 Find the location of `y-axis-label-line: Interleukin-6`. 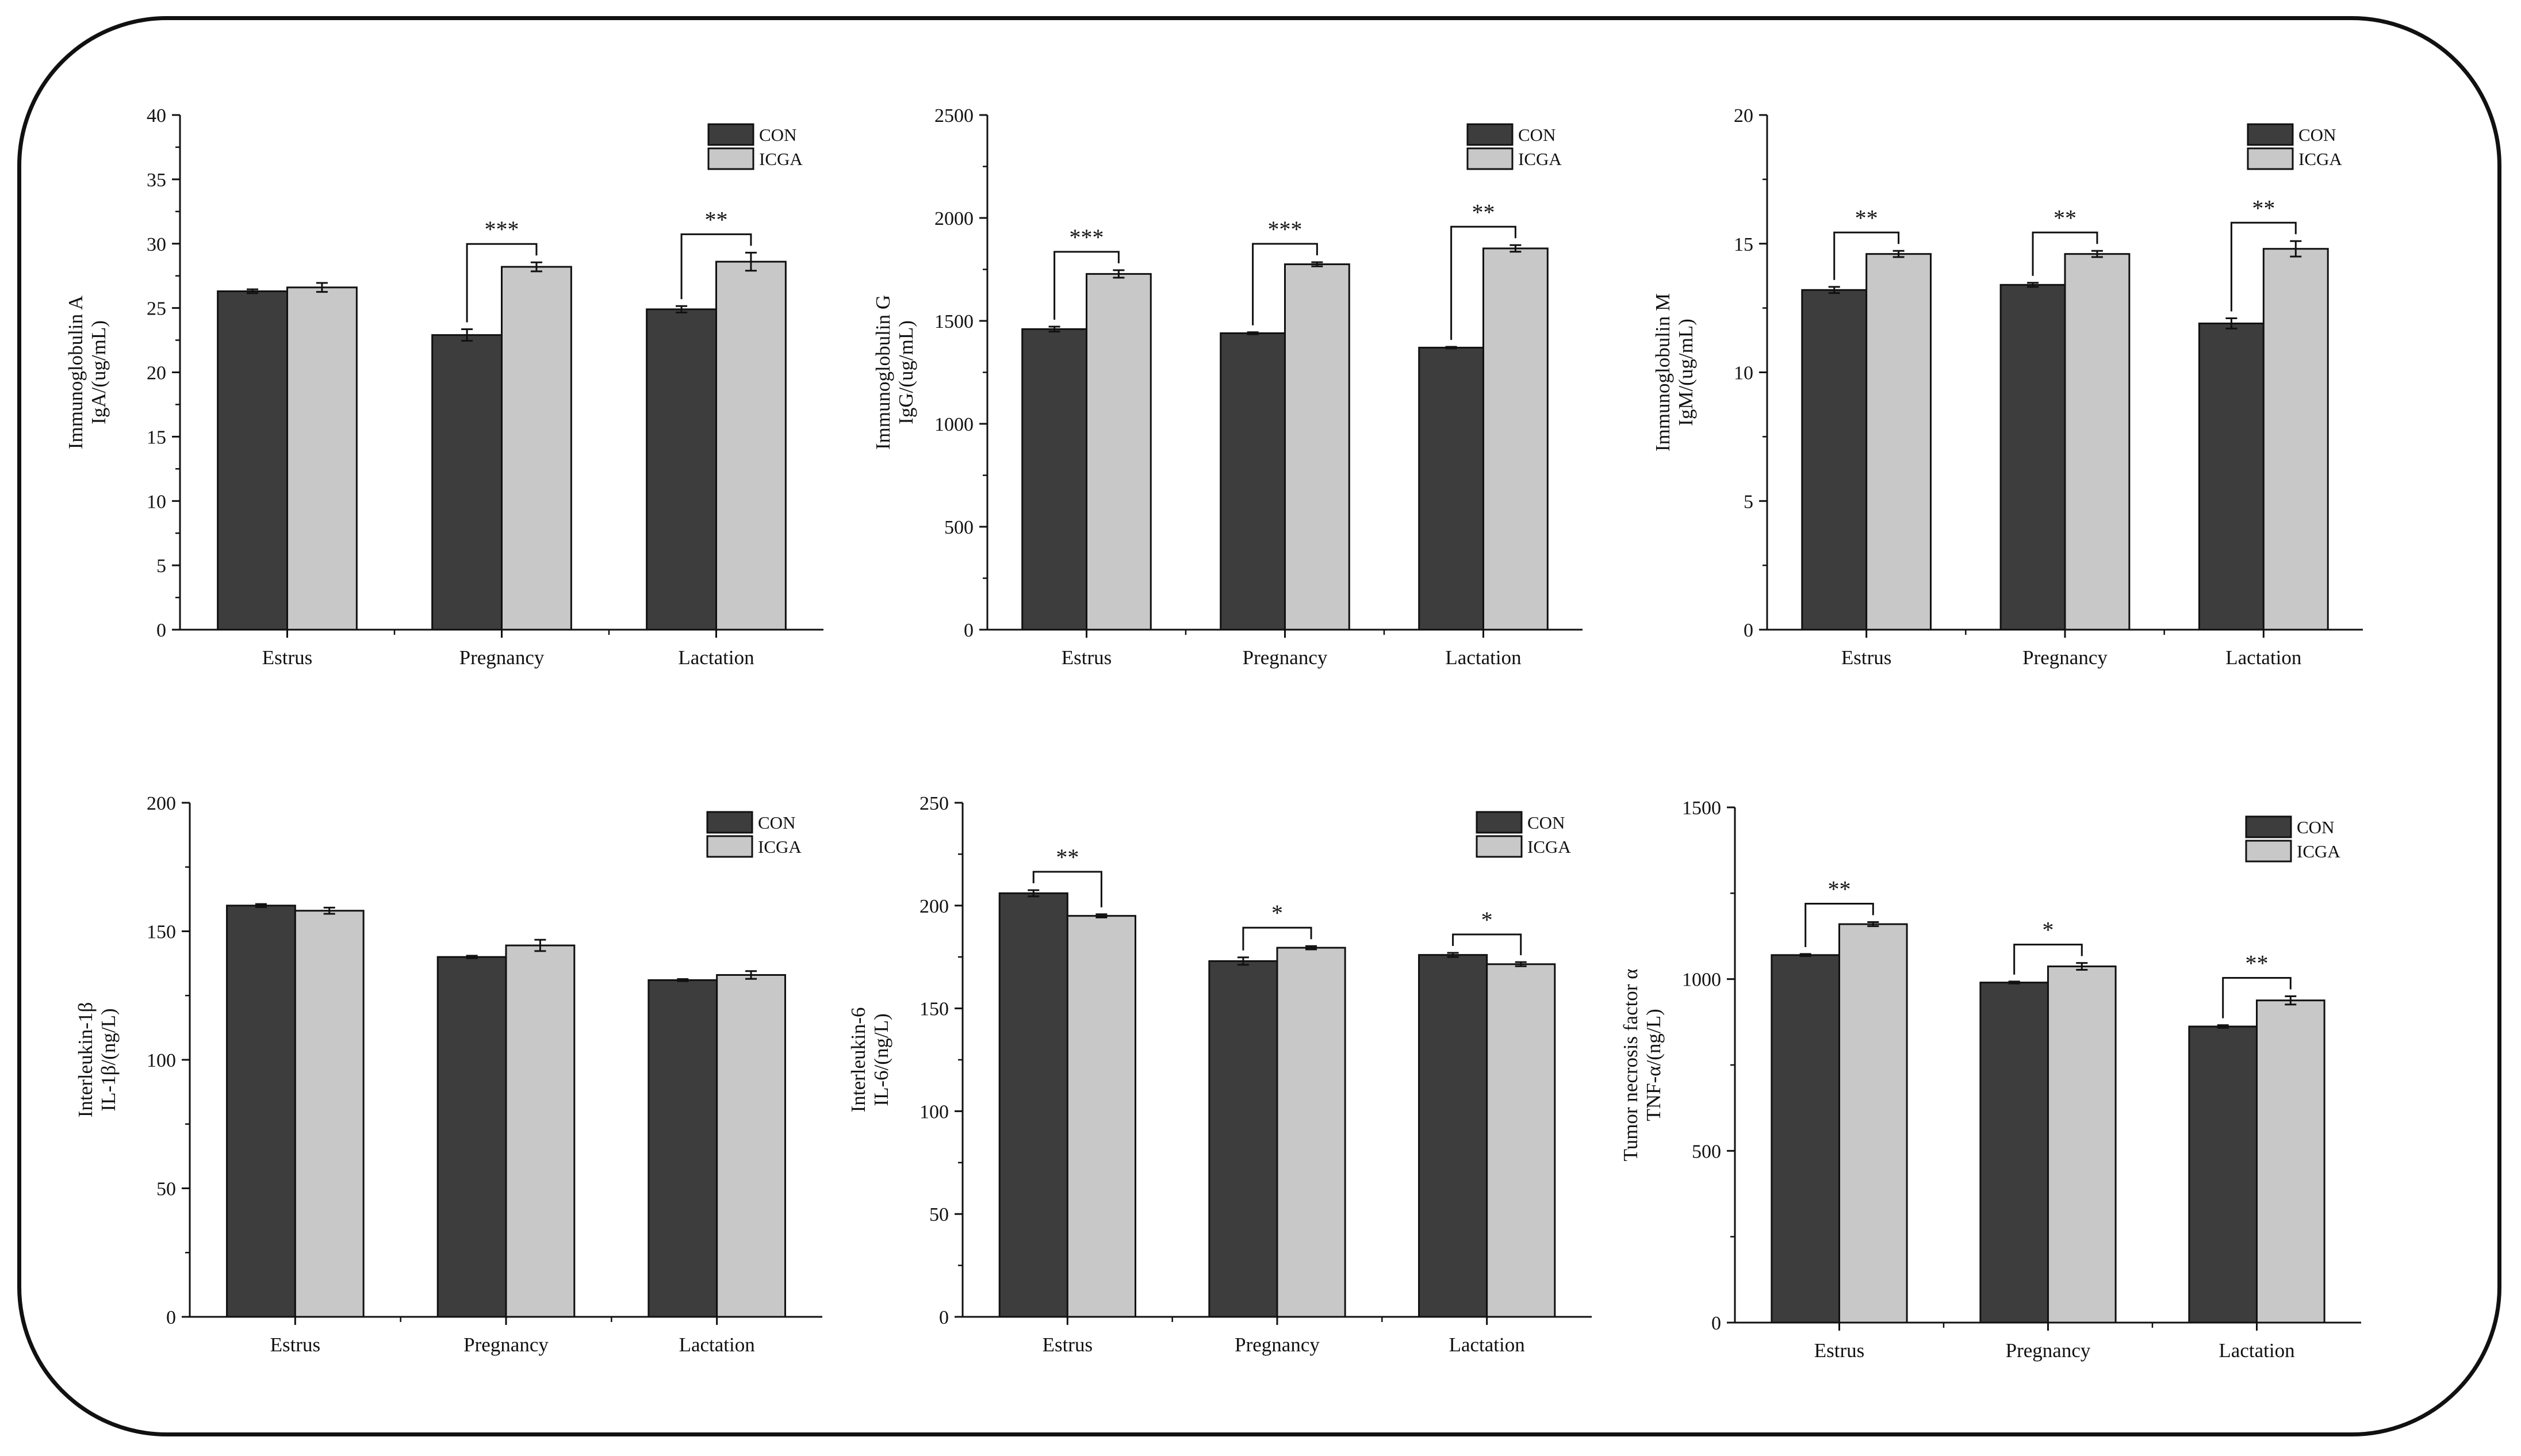

y-axis-label-line: Interleukin-6 is located at coordinates (858, 1060).